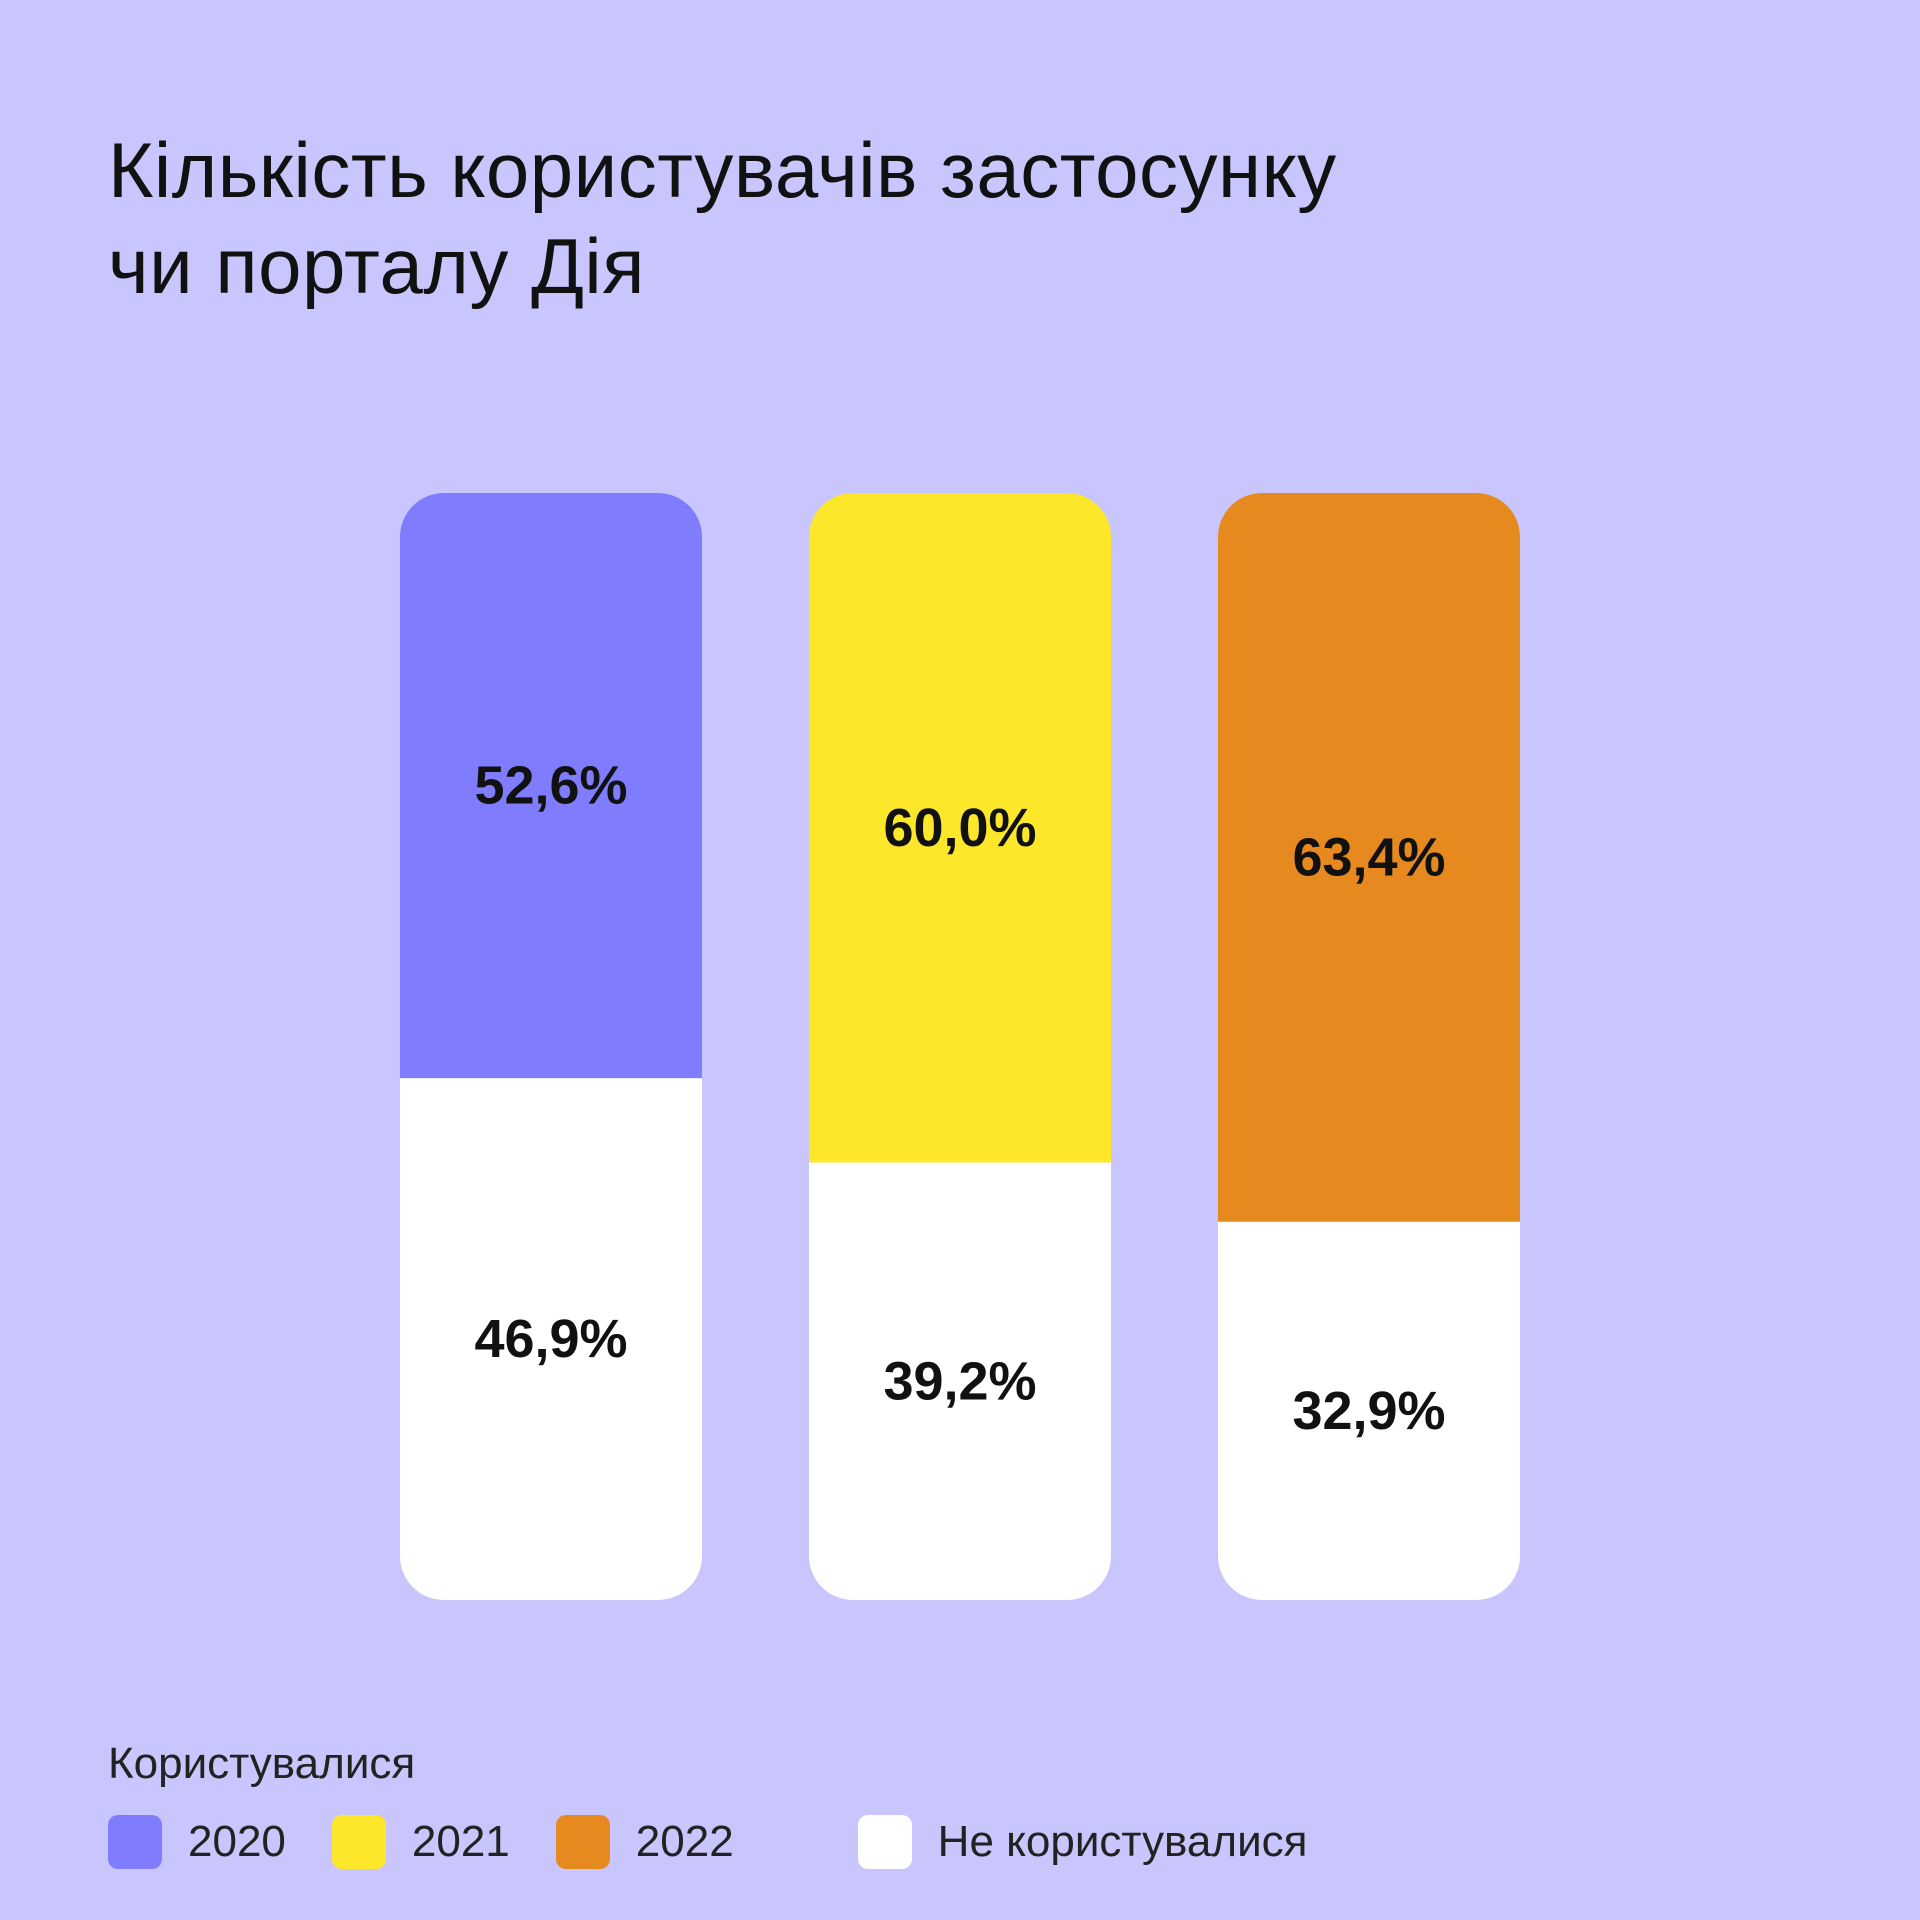 Image resolution: width=1920 pixels, height=1920 pixels. I want to click on bar-stack-2022, so click(1369, 1046).